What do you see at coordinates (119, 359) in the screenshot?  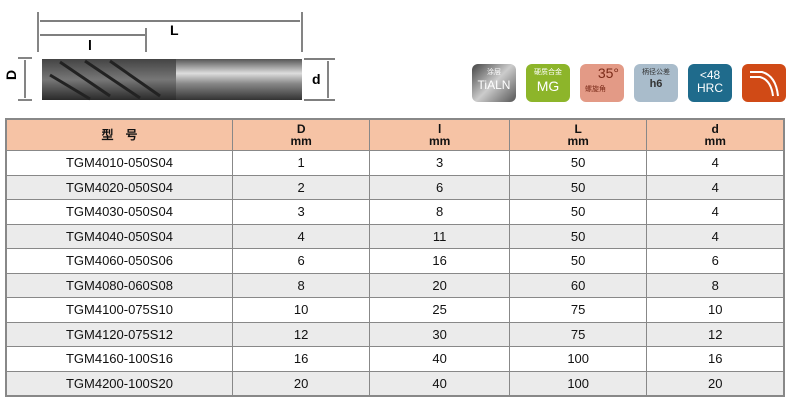 I see `table-cell: TGM4160-100S16` at bounding box center [119, 359].